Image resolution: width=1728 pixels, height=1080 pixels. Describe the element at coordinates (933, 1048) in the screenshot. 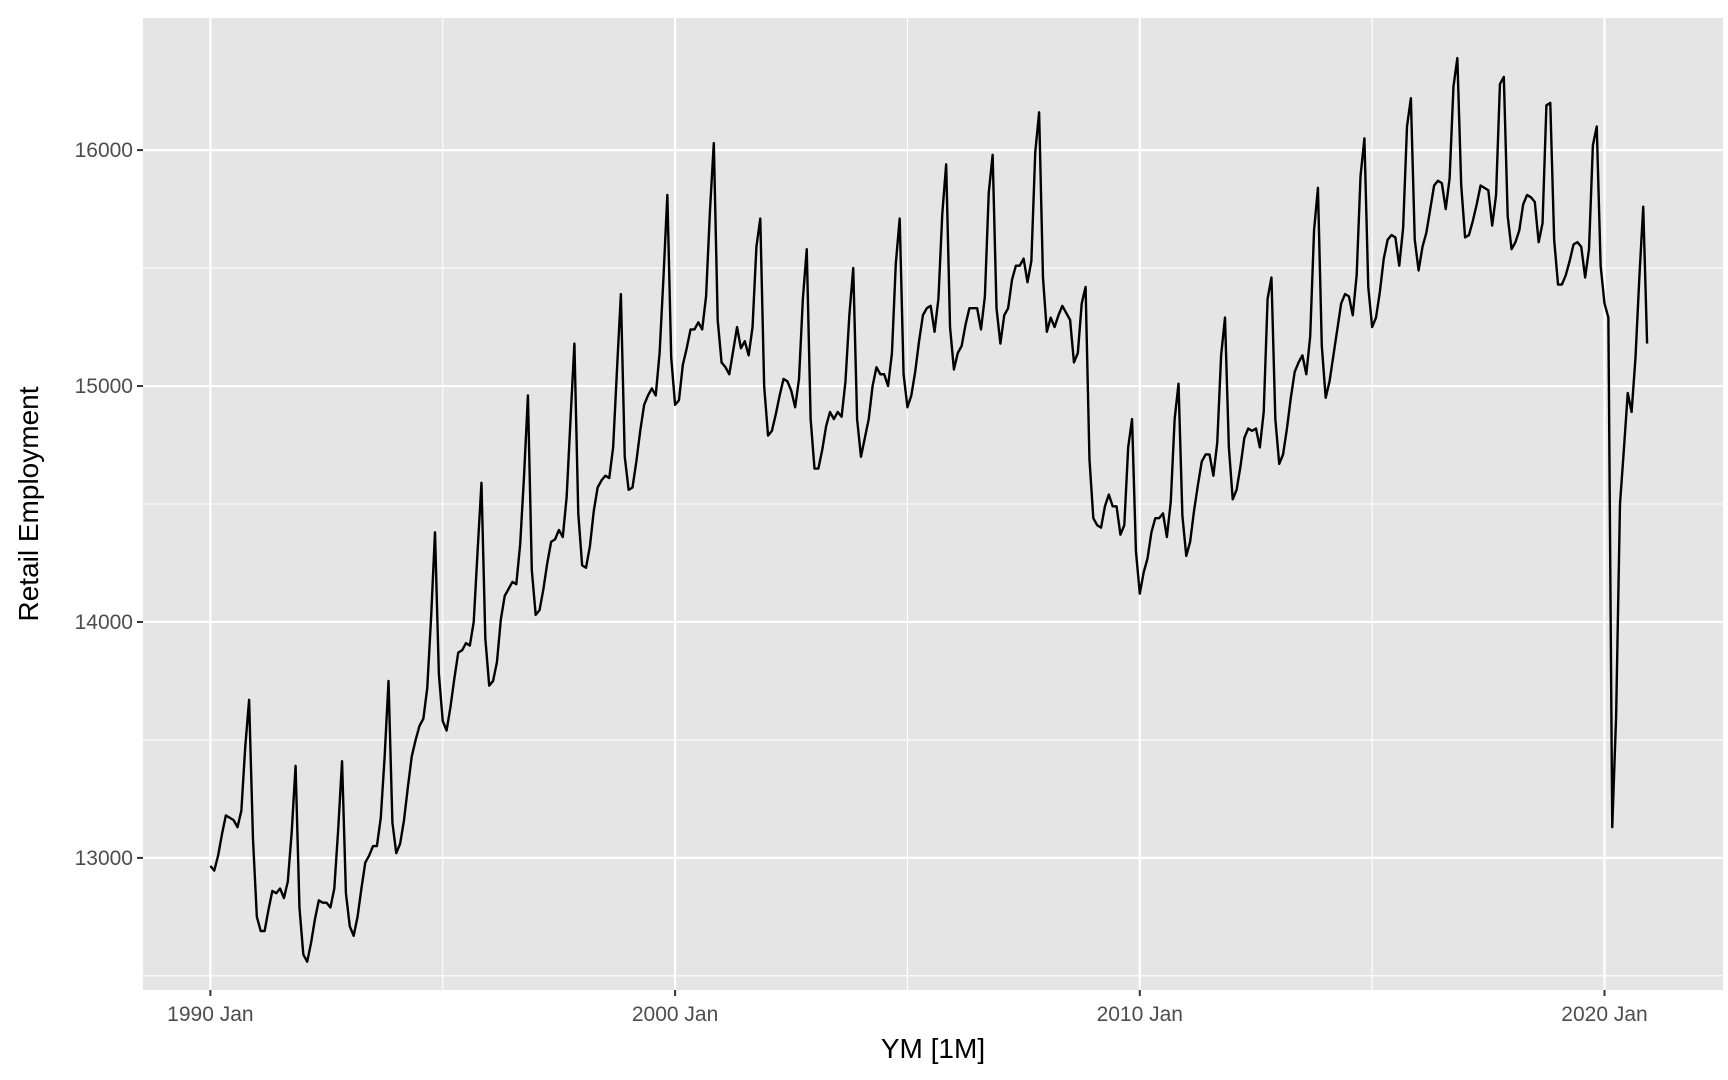

I see `x-axis-title: YM [1M]` at that location.